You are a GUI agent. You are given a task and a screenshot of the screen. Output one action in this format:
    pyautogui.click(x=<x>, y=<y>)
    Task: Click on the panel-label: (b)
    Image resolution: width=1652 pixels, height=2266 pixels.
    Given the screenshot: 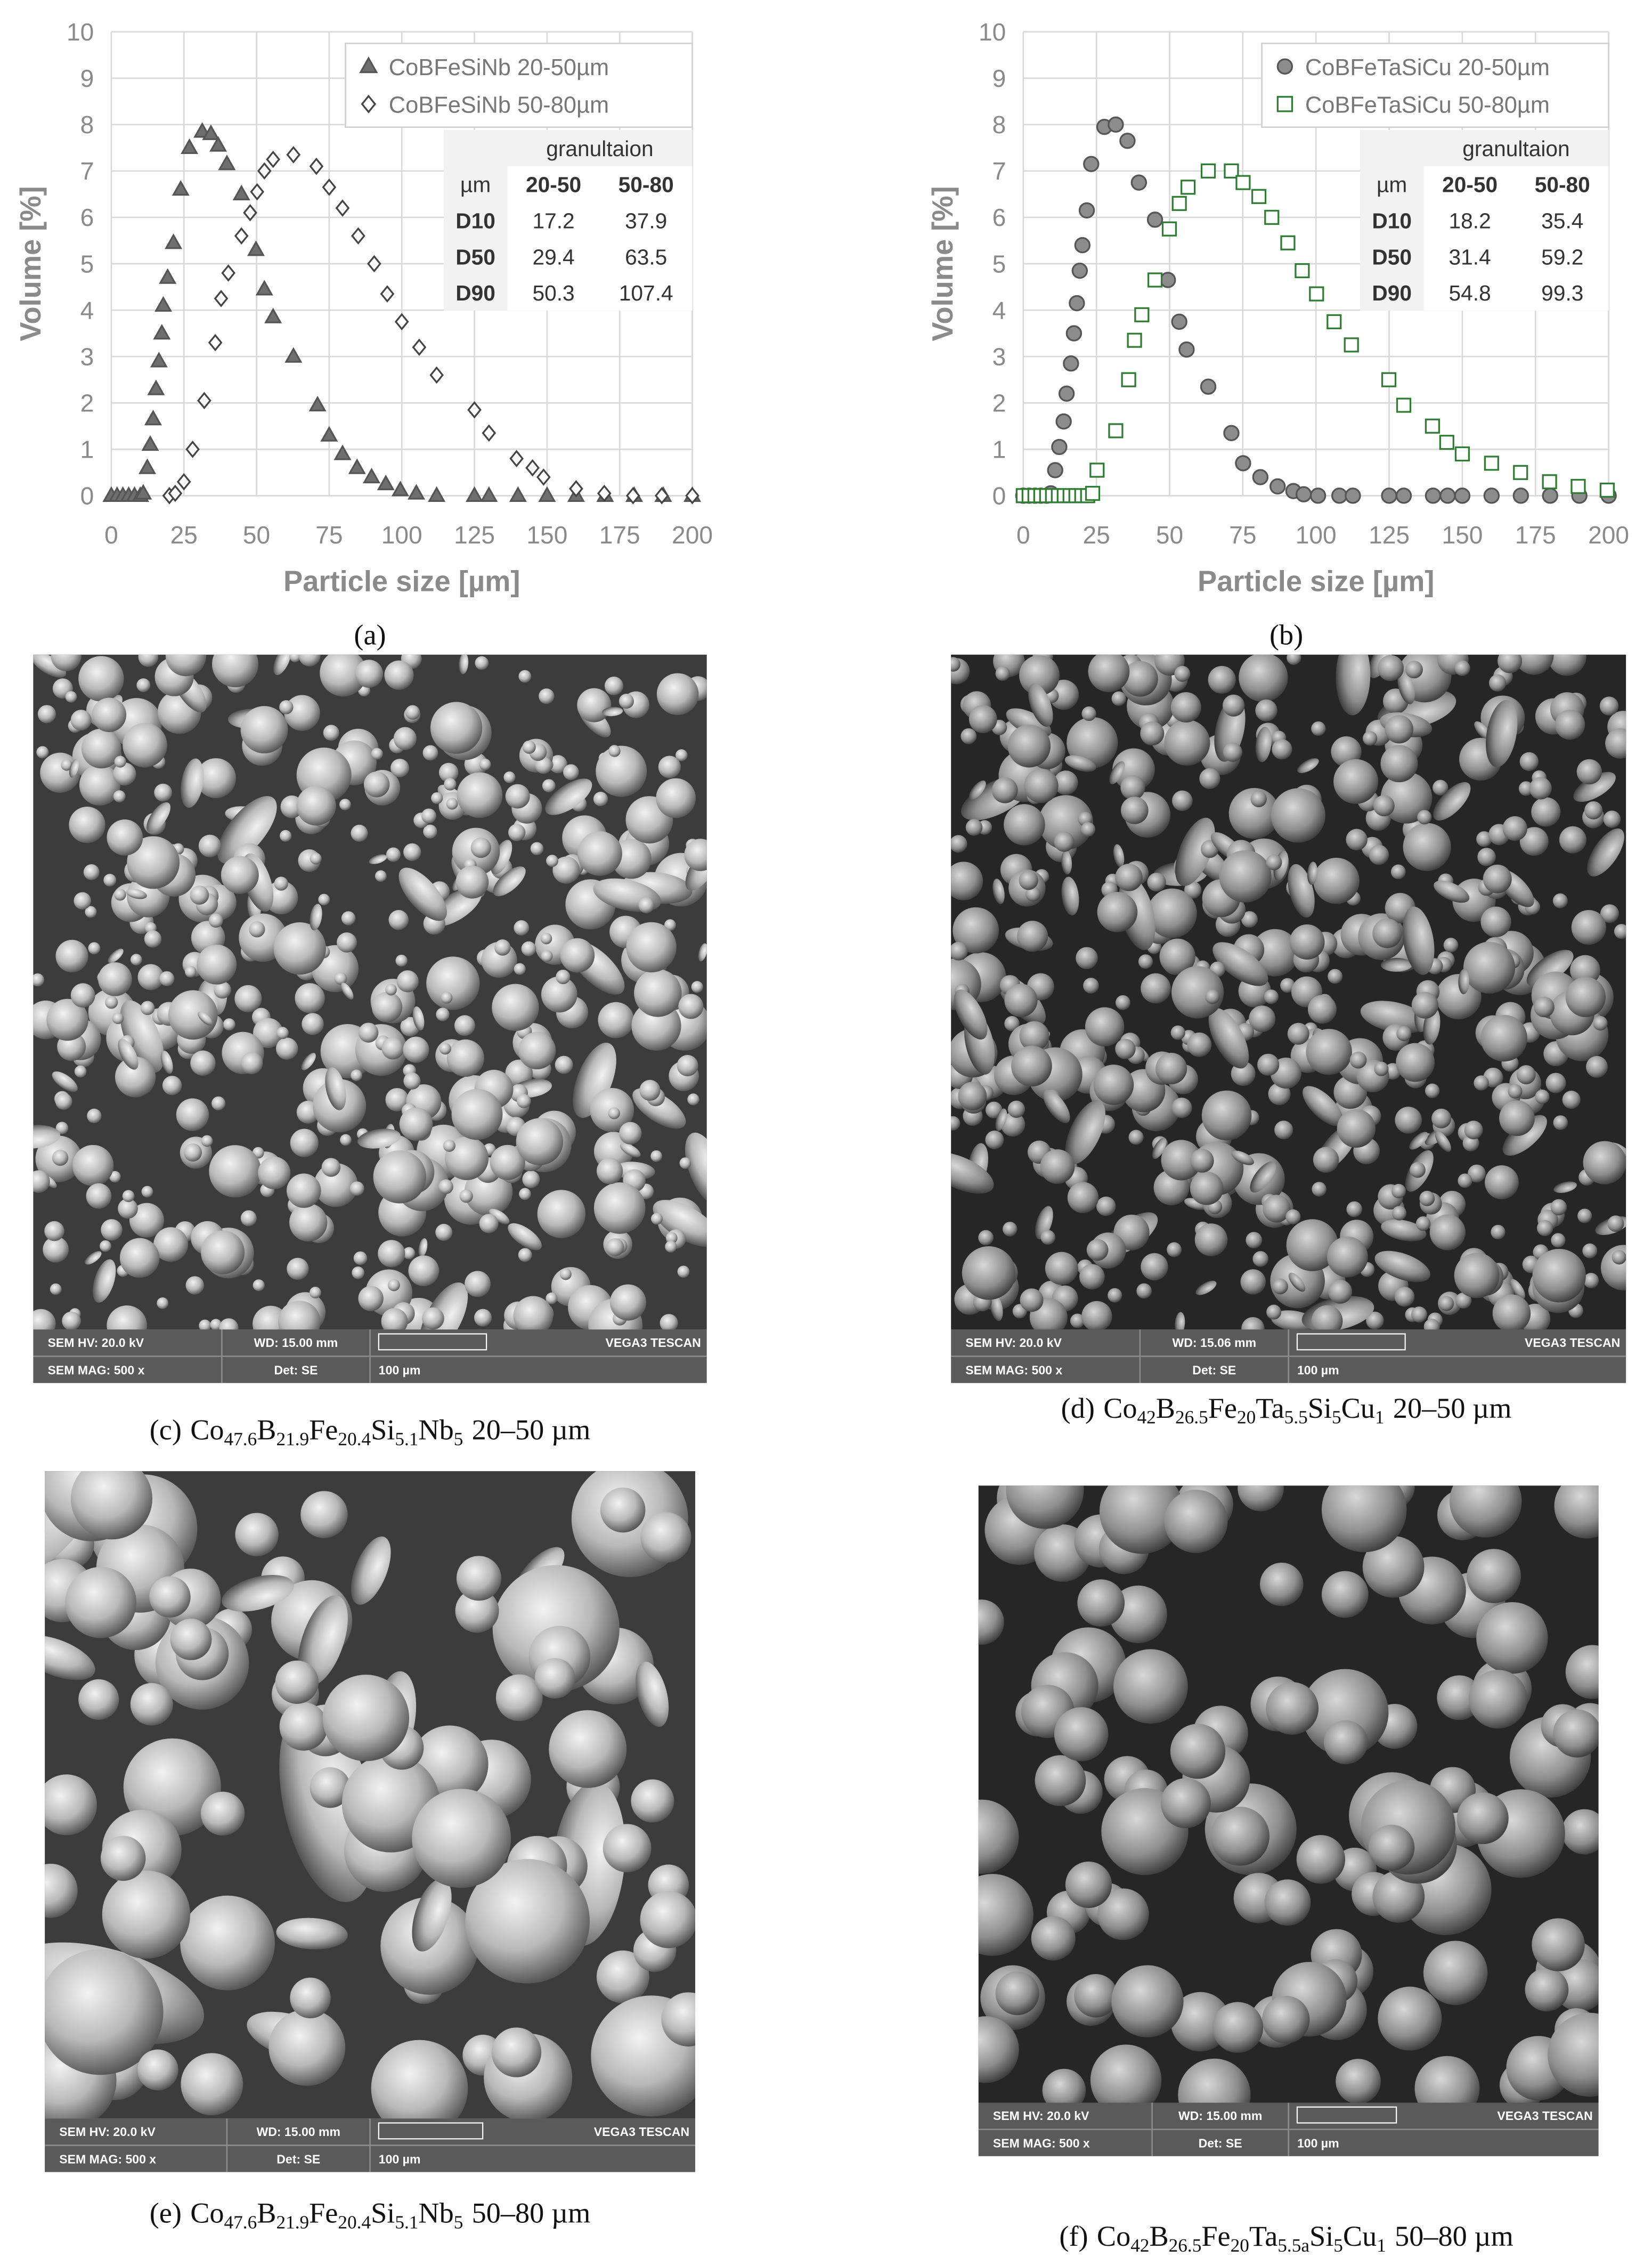 What is the action you would take?
    pyautogui.click(x=1286, y=635)
    